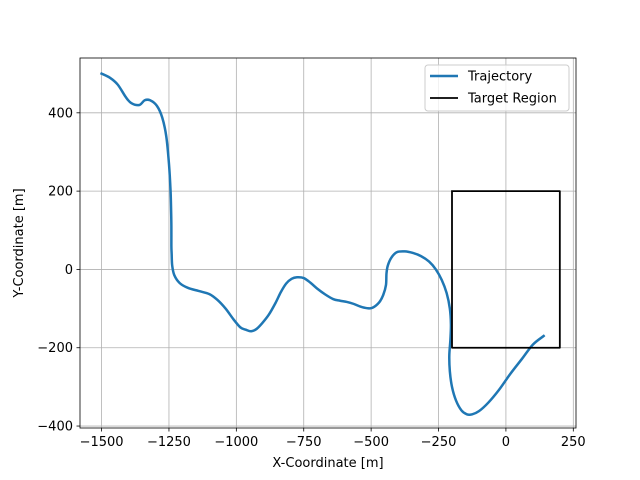 The width and height of the screenshot is (640, 480). I want to click on y-tick-label: 200, so click(60, 192).